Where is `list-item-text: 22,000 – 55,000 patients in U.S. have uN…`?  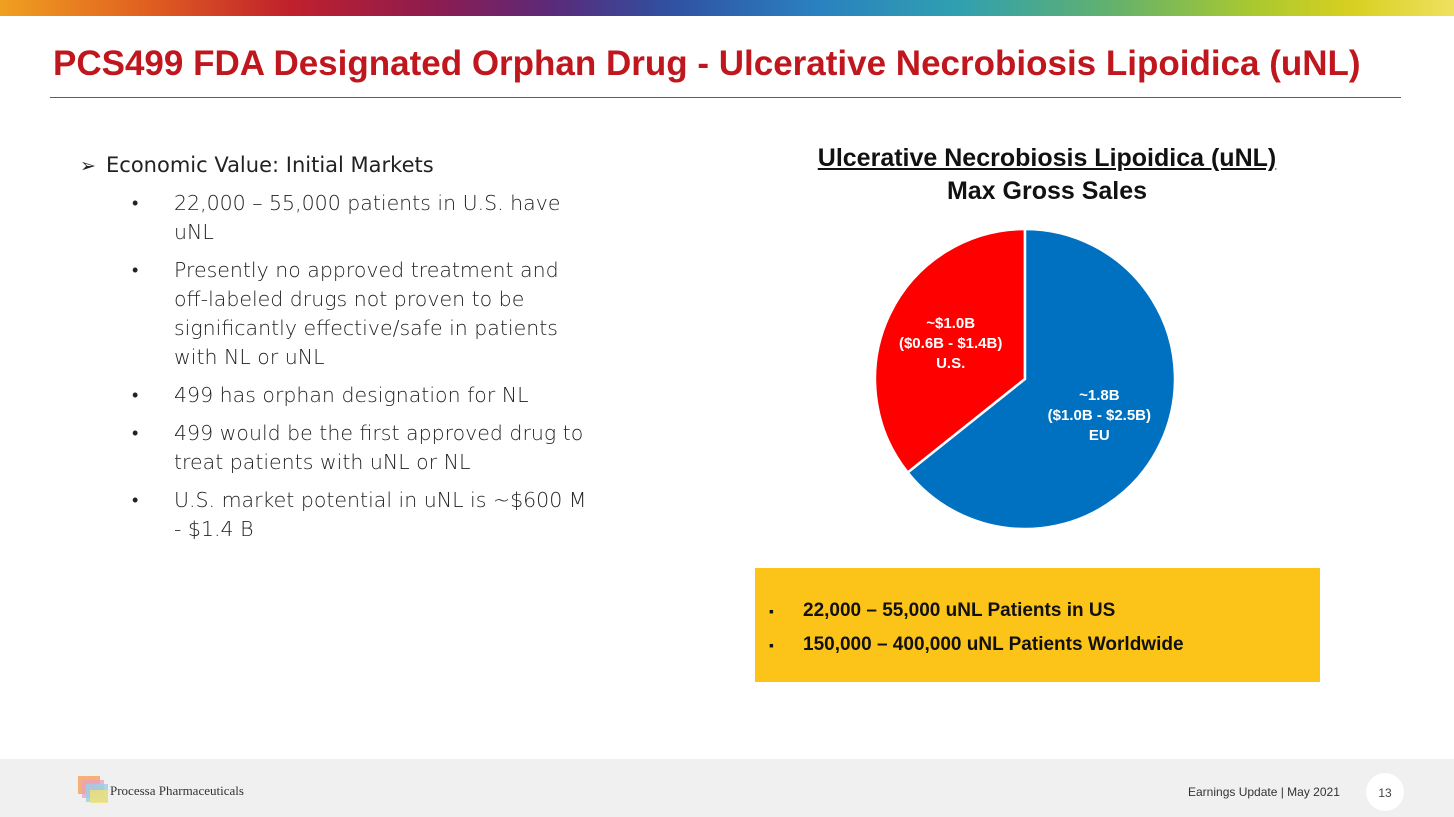 list-item-text: 22,000 – 55,000 patients in U.S. have uN… is located at coordinates (367, 217).